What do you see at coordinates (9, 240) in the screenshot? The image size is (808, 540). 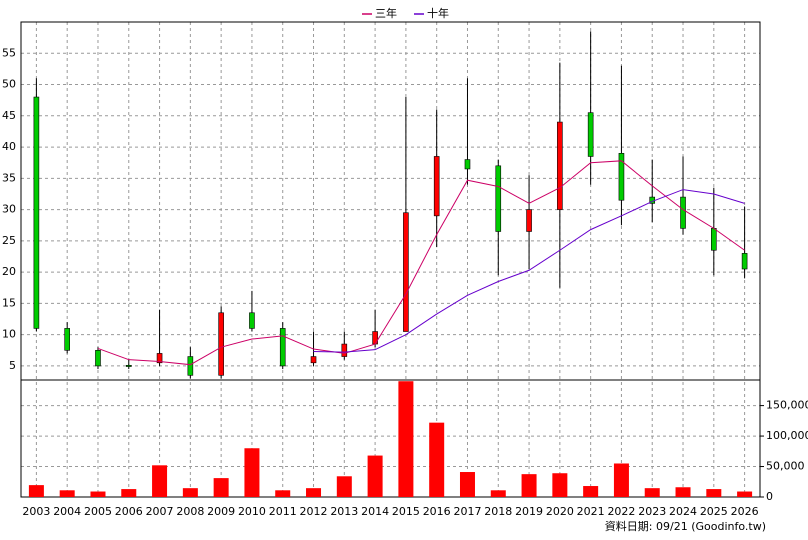 I see `y-tick-label: 25` at bounding box center [9, 240].